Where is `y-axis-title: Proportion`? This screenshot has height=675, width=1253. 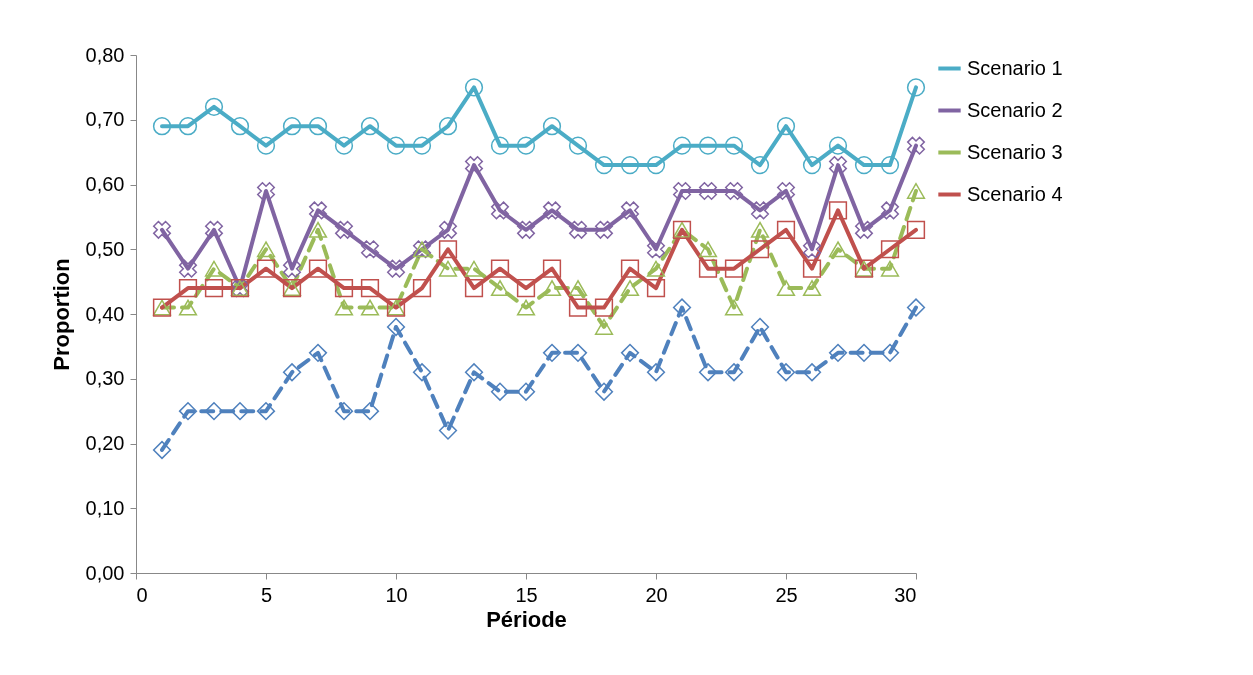 y-axis-title: Proportion is located at coordinates (61, 314).